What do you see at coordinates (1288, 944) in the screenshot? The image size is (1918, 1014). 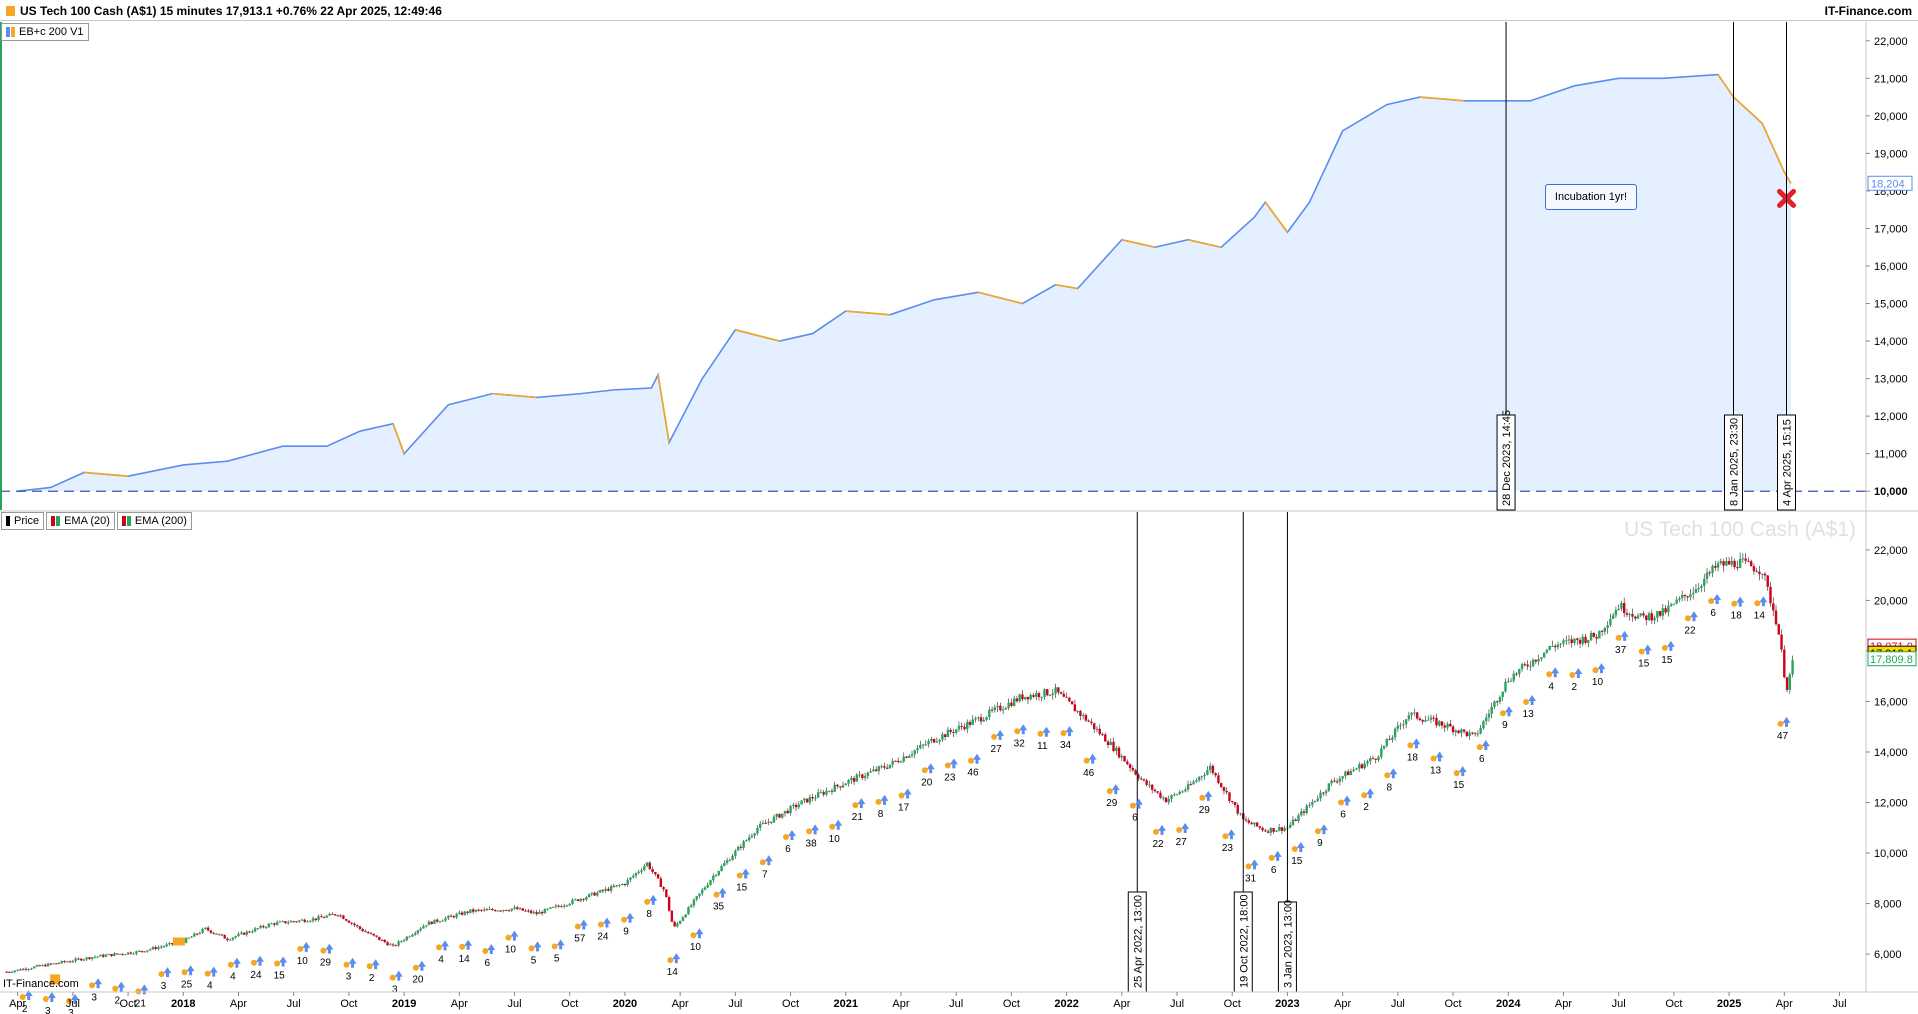 I see `date-tag-label: 3 Jan 2023, 13:00` at bounding box center [1288, 944].